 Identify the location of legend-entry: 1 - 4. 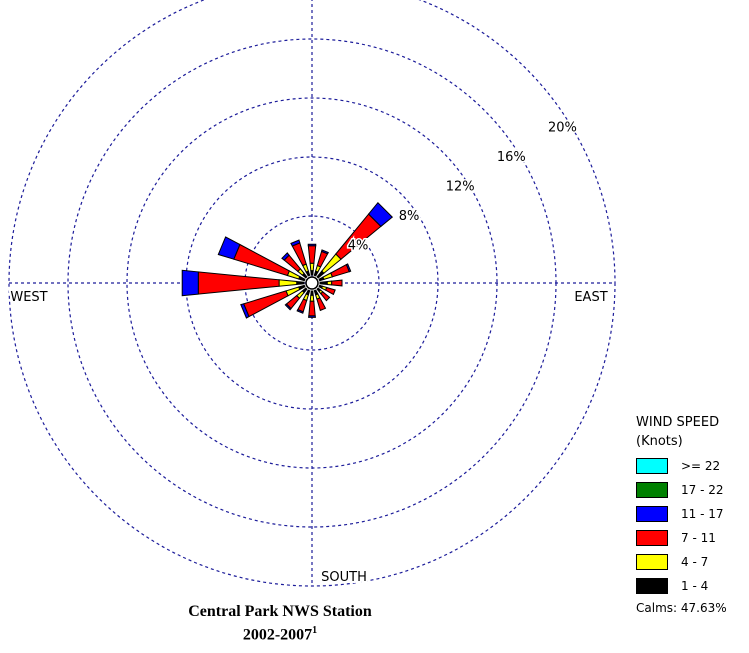
(692, 587).